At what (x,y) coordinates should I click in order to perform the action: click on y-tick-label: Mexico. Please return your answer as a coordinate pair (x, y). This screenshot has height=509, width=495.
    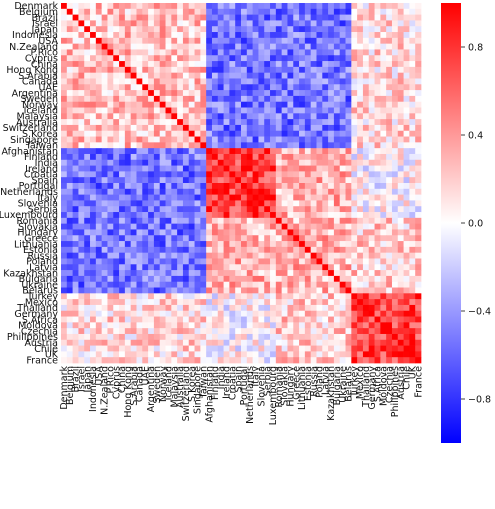
    Looking at the image, I should click on (41, 302).